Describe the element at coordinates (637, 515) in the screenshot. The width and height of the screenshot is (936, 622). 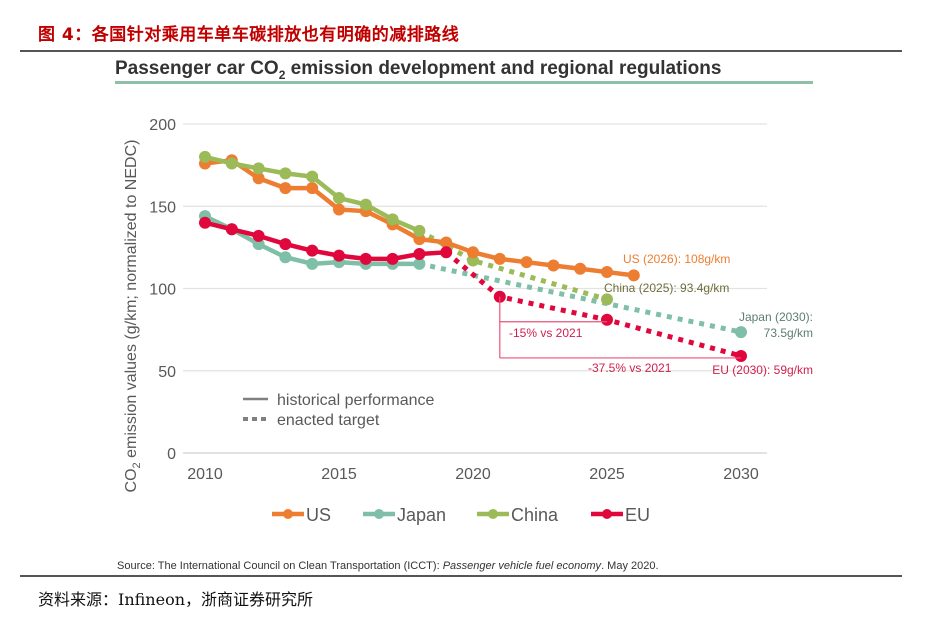
I see `legend-label-eu: EU` at that location.